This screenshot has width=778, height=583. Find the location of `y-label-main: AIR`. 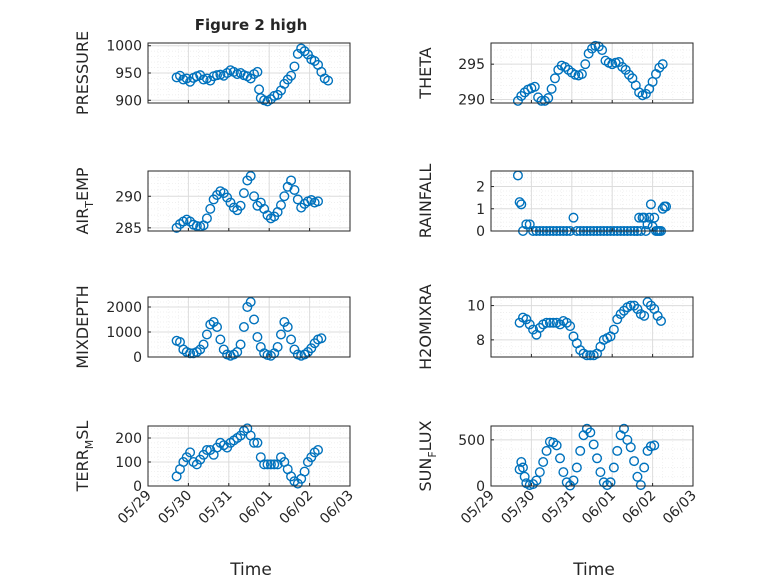

y-label-main: AIR is located at coordinates (82, 221).